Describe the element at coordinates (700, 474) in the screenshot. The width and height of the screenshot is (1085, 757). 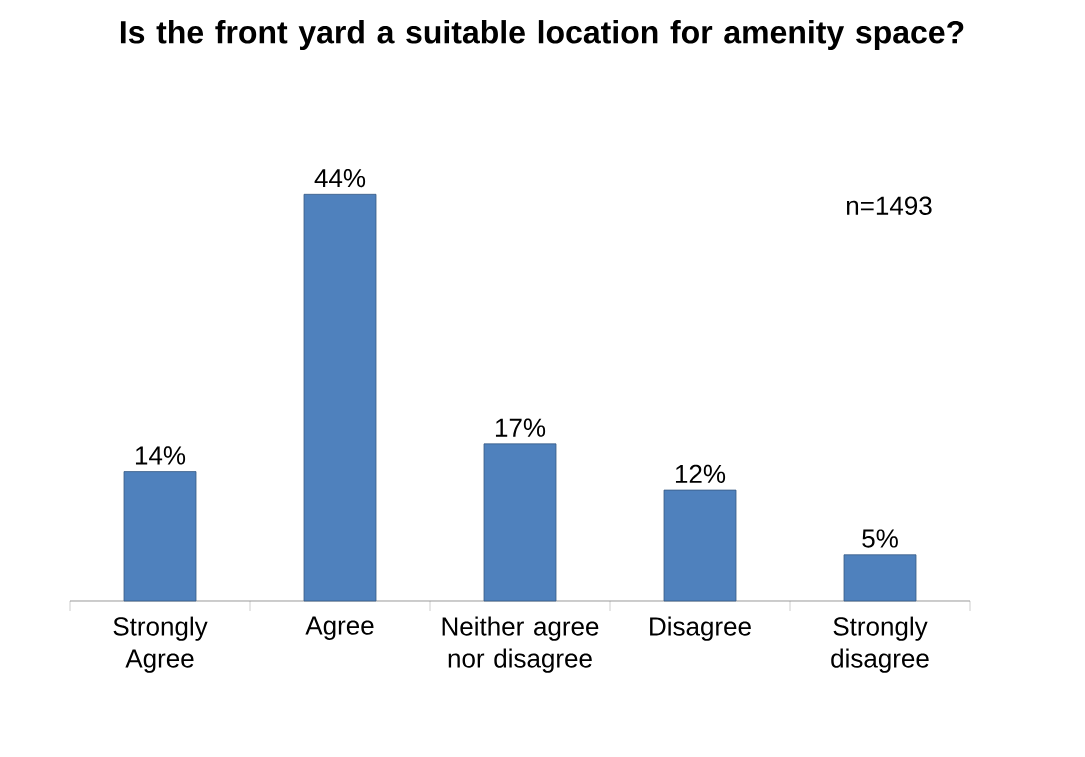
I see `data-label: 12%` at that location.